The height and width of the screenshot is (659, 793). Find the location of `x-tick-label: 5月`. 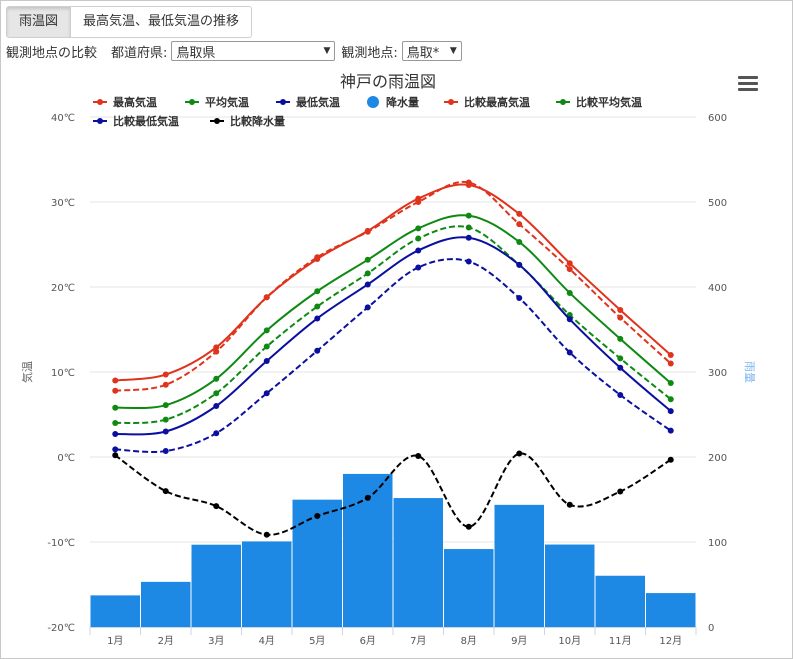

x-tick-label: 5月 is located at coordinates (317, 641).